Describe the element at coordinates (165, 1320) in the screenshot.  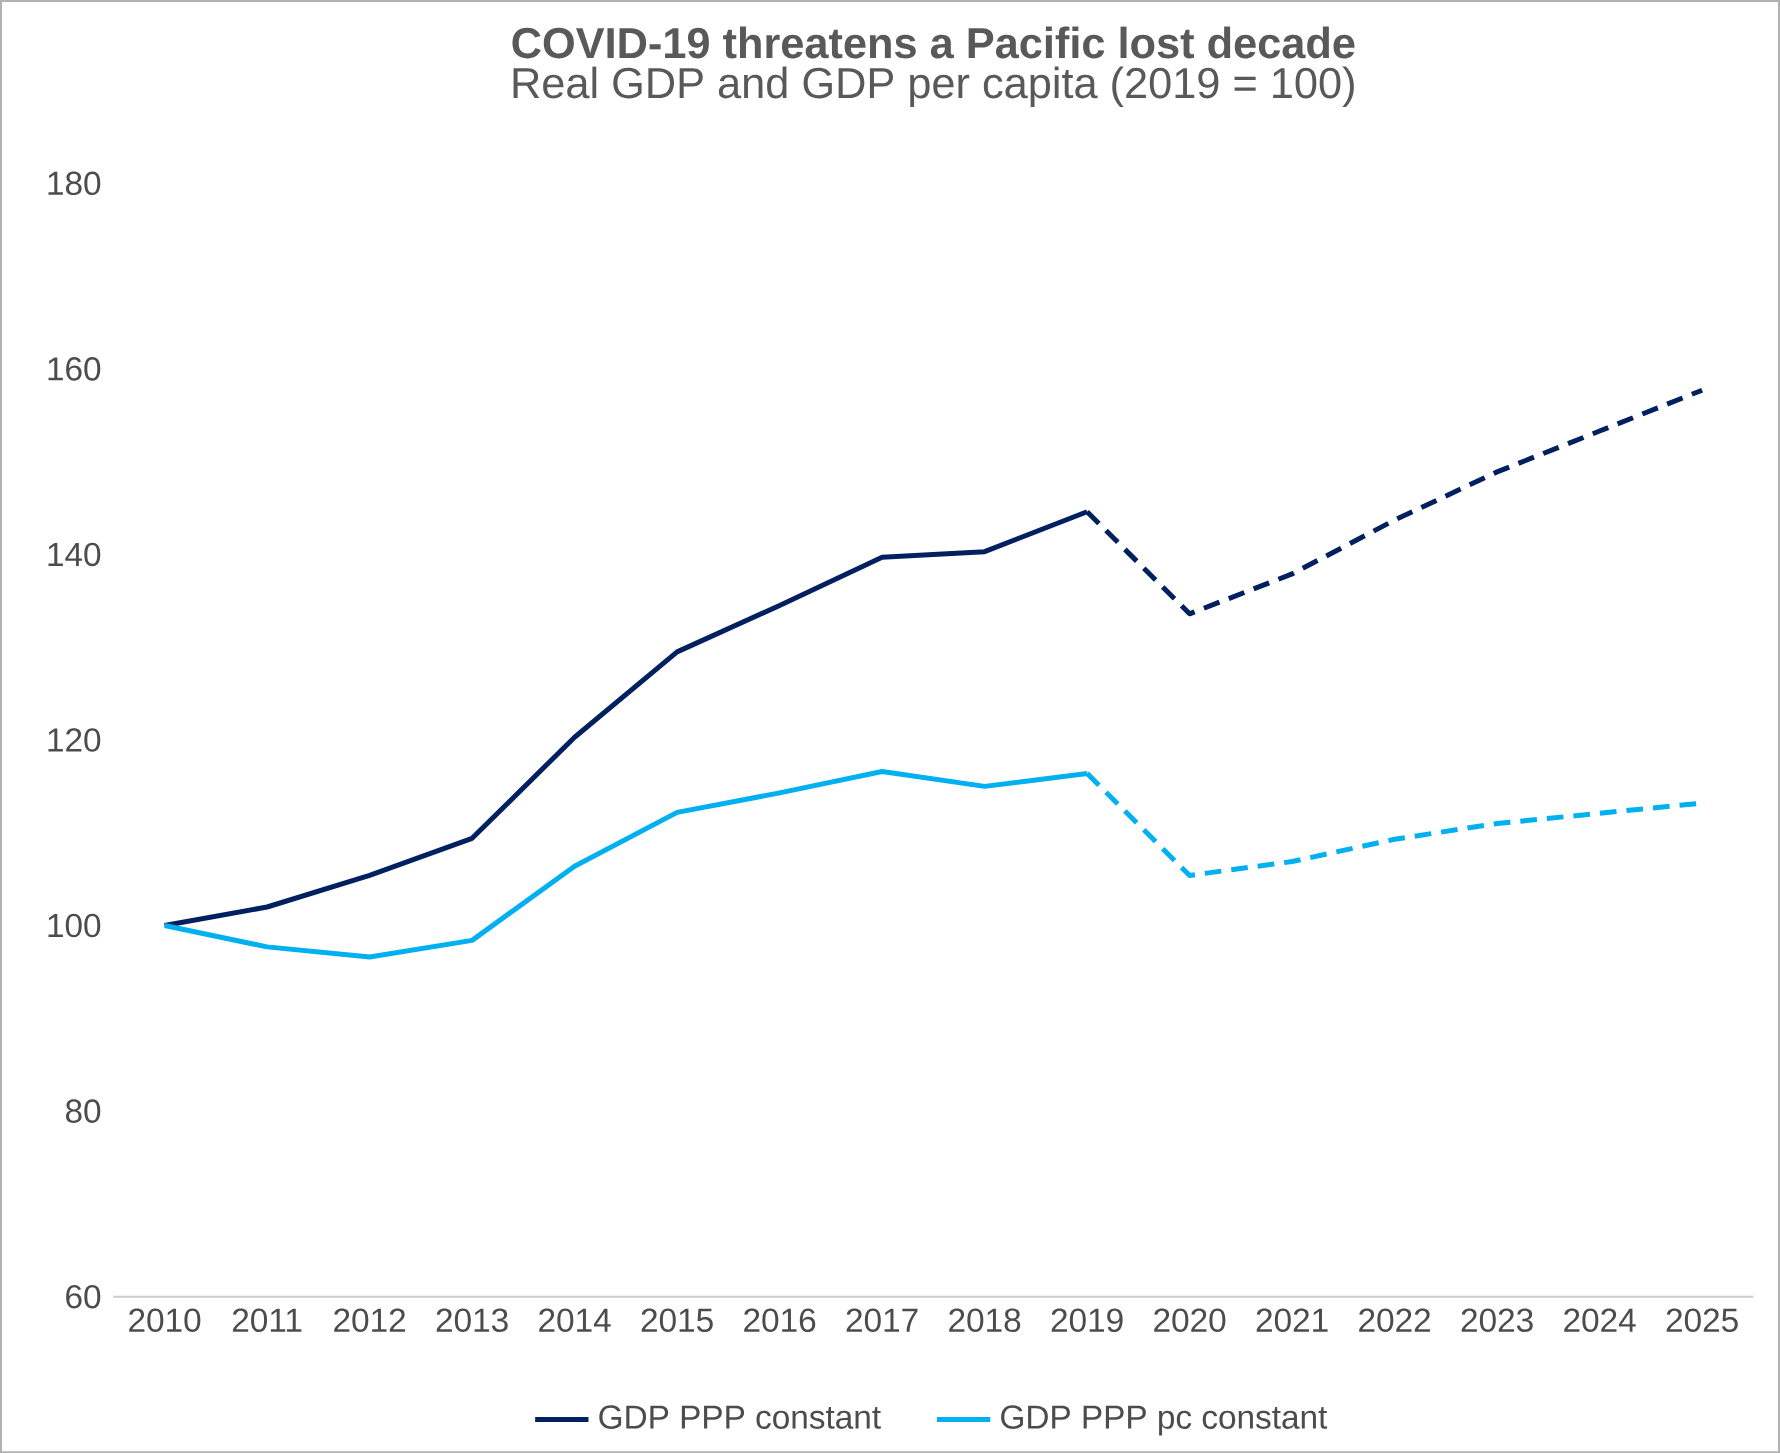
I see `x-tick-label: 2010` at that location.